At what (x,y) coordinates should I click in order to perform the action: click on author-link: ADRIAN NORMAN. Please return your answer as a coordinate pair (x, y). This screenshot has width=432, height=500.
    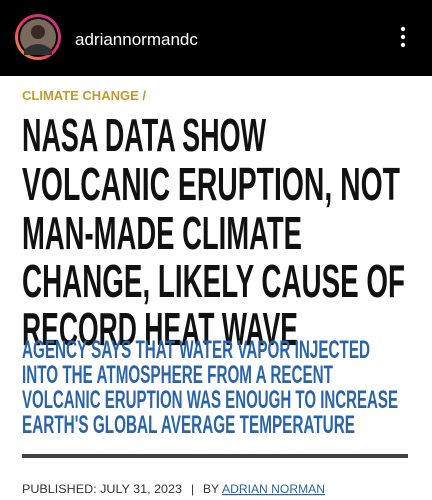
    Looking at the image, I should click on (273, 489).